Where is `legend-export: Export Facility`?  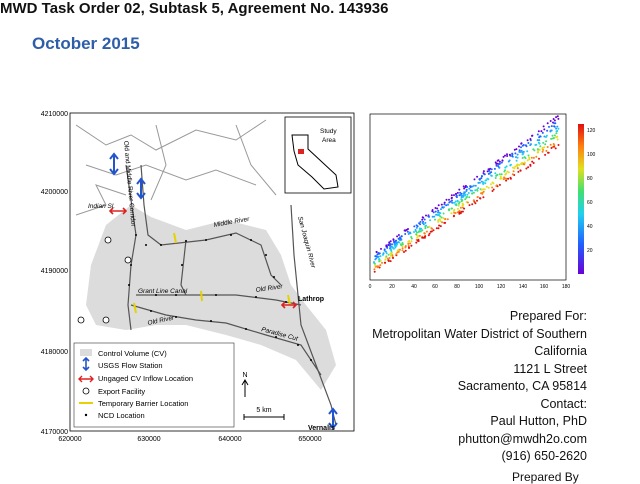
legend-export: Export Facility is located at coordinates (121, 391).